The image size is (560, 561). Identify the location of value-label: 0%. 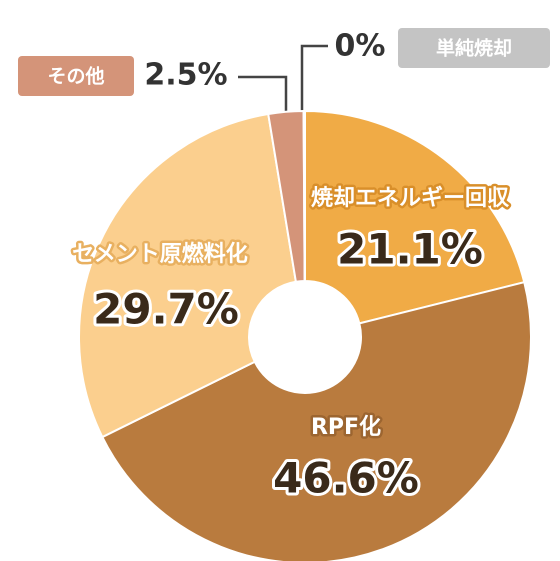
(360, 46).